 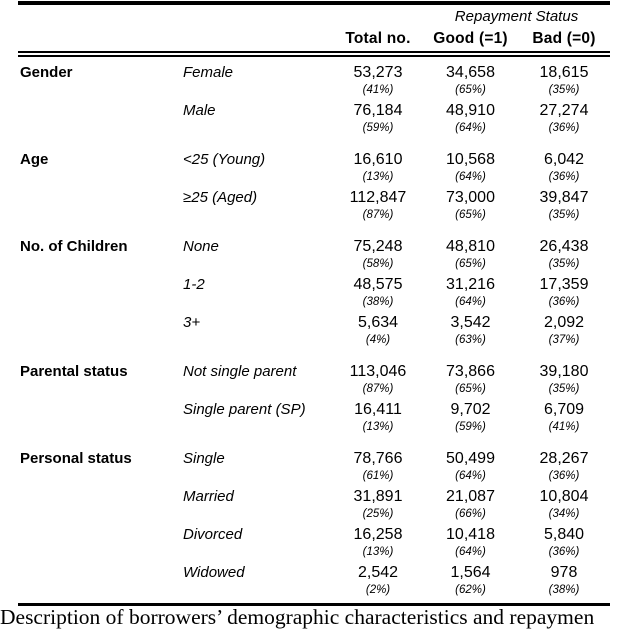 I want to click on total-cell: 48,575, so click(x=378, y=284).